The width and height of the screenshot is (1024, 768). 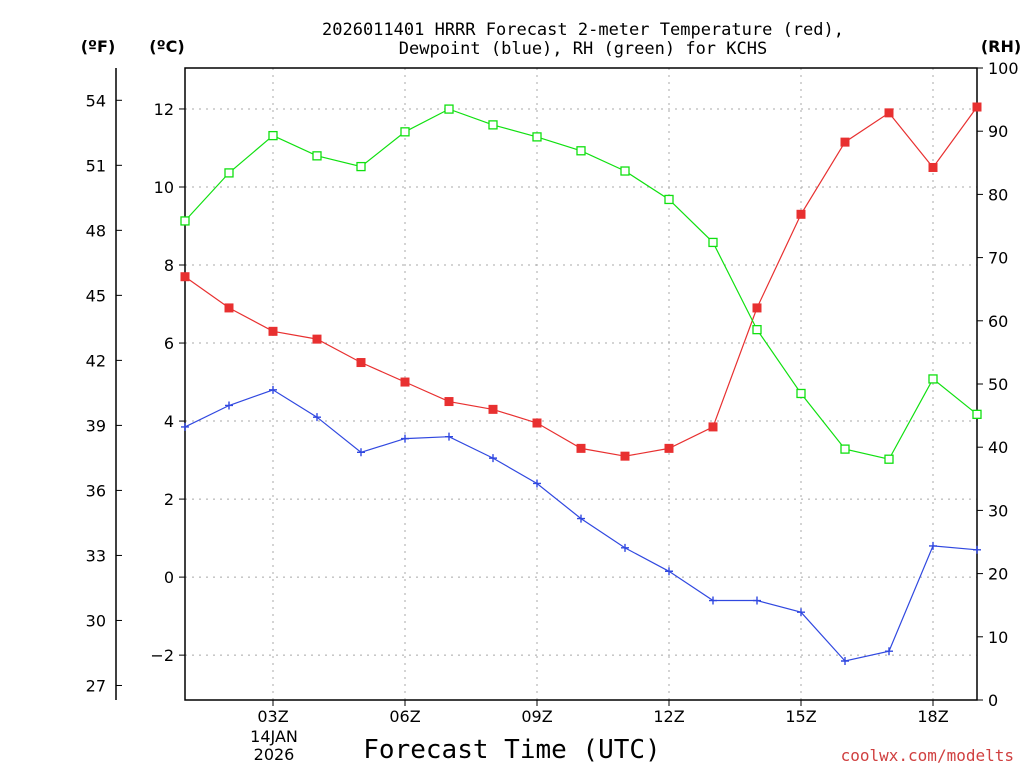 I want to click on x-tick-label: 06Z, so click(x=404, y=716).